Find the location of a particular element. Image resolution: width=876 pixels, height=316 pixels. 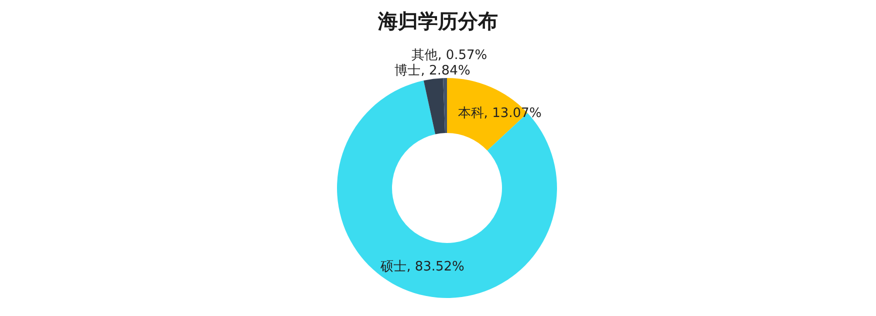

slice-label: 硕士, 83.52% is located at coordinates (422, 266).